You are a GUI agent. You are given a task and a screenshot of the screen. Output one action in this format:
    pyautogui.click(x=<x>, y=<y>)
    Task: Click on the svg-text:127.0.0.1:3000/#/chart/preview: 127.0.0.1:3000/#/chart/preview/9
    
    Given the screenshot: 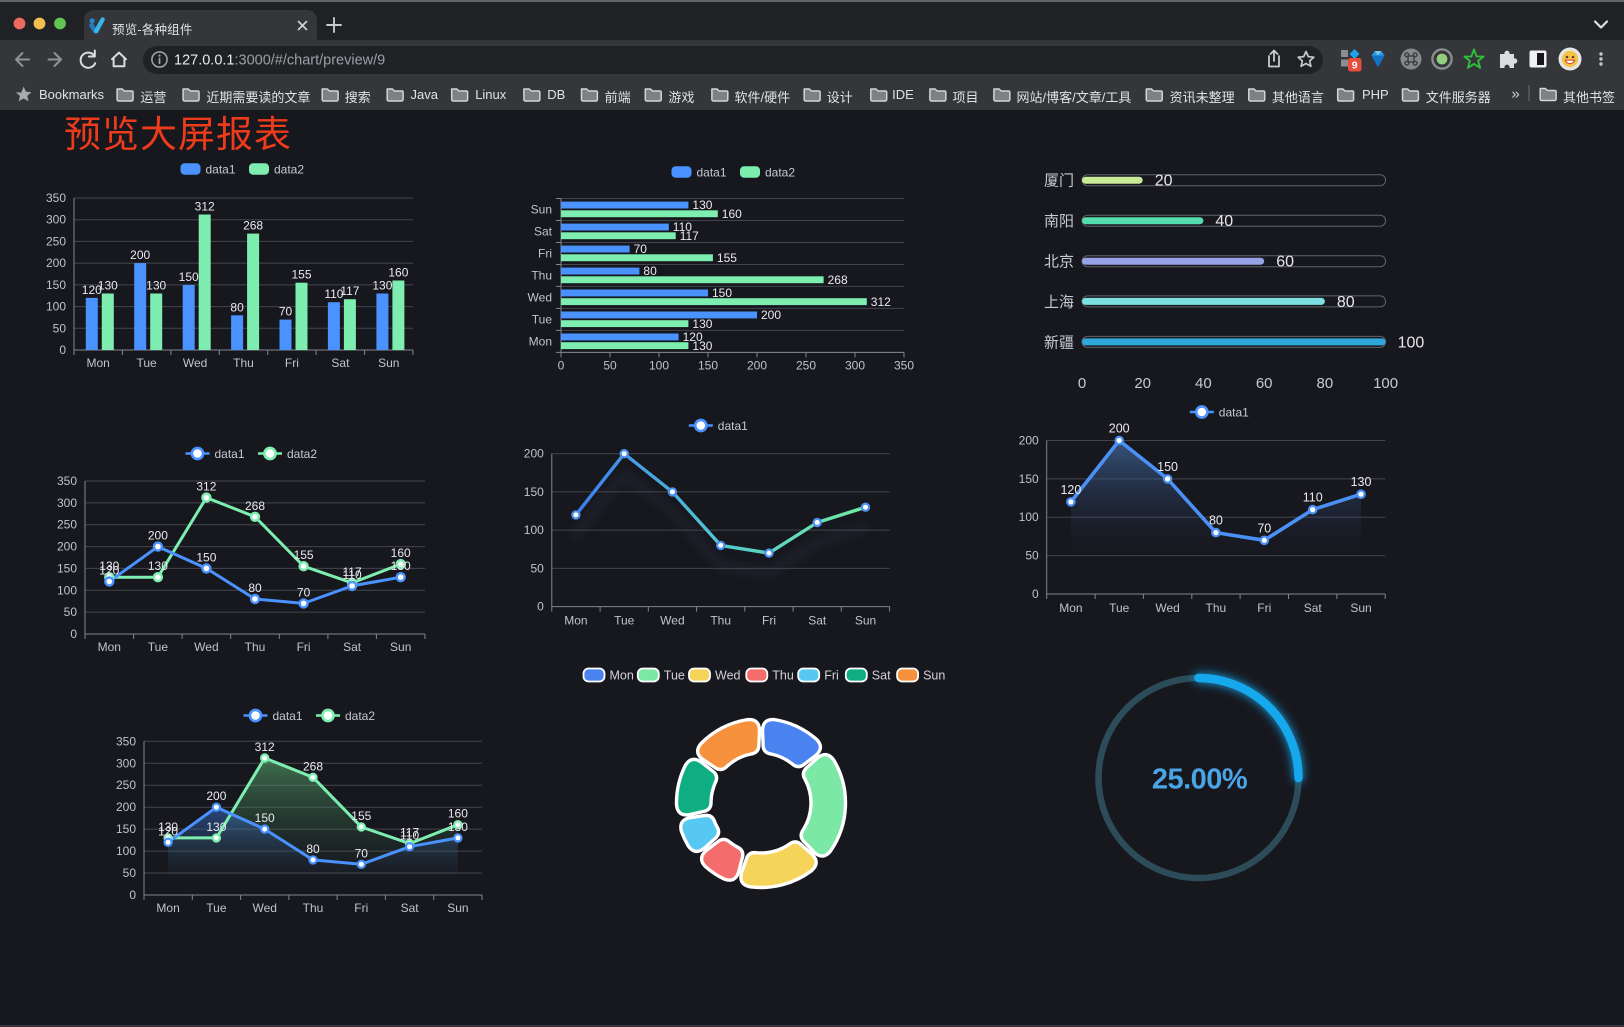 What is the action you would take?
    pyautogui.click(x=279, y=61)
    